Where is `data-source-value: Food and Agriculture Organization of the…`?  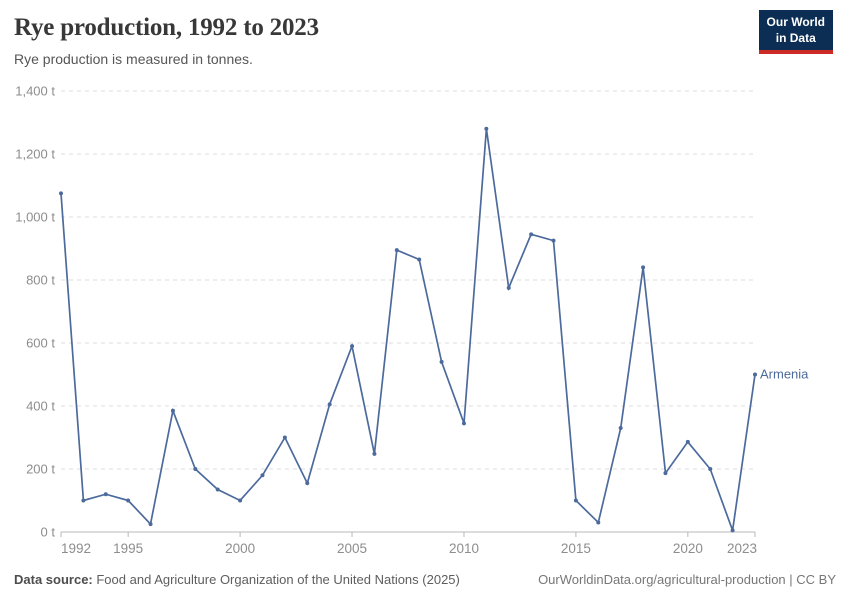 data-source-value: Food and Agriculture Organization of the… is located at coordinates (276, 579).